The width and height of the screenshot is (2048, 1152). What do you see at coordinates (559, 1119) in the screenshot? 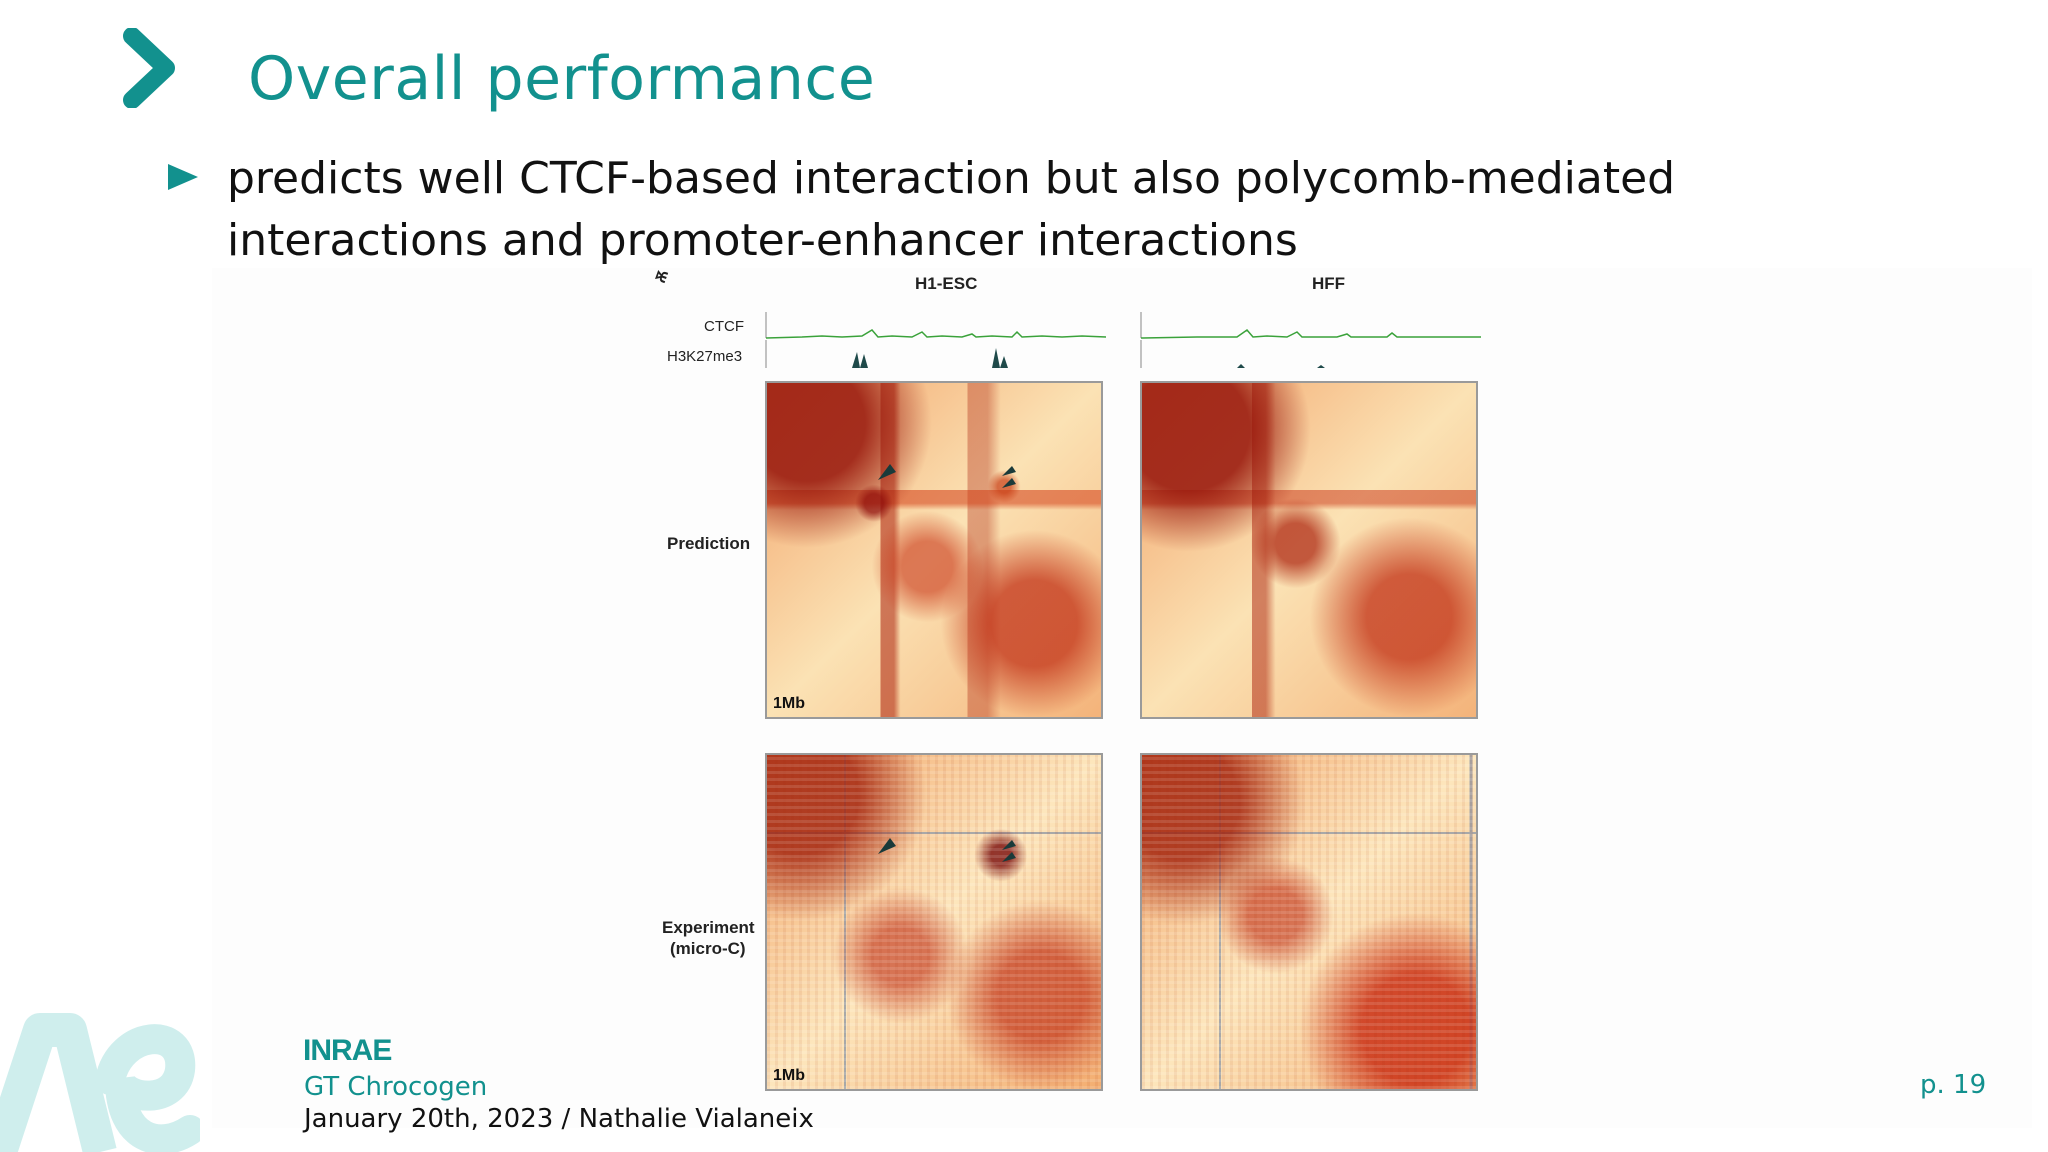
I see `footer-date-author: January 20th, 2023 / Nathalie Vialaneix` at bounding box center [559, 1119].